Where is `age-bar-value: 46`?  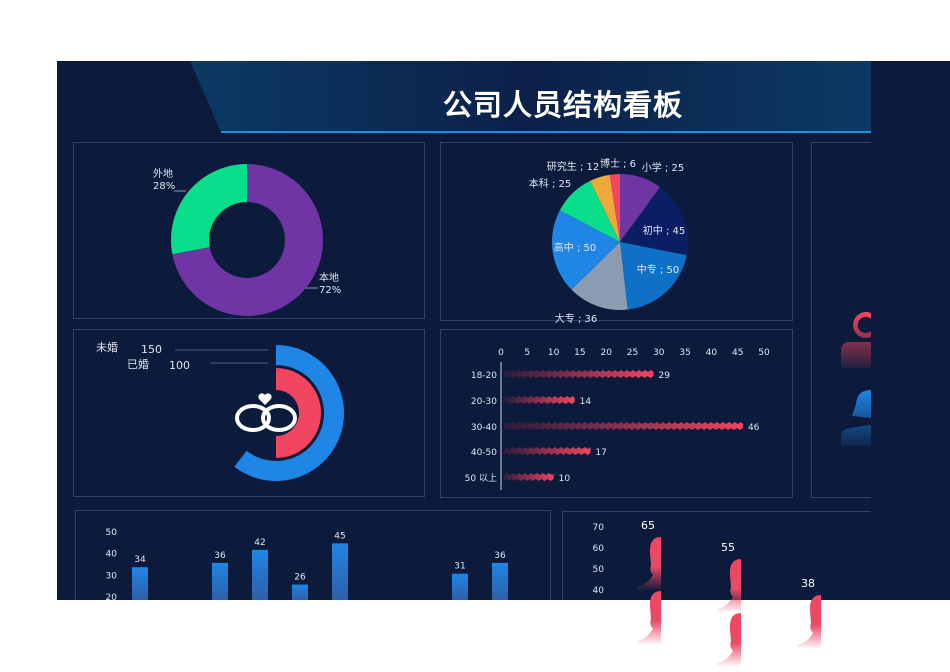 age-bar-value: 46 is located at coordinates (754, 428).